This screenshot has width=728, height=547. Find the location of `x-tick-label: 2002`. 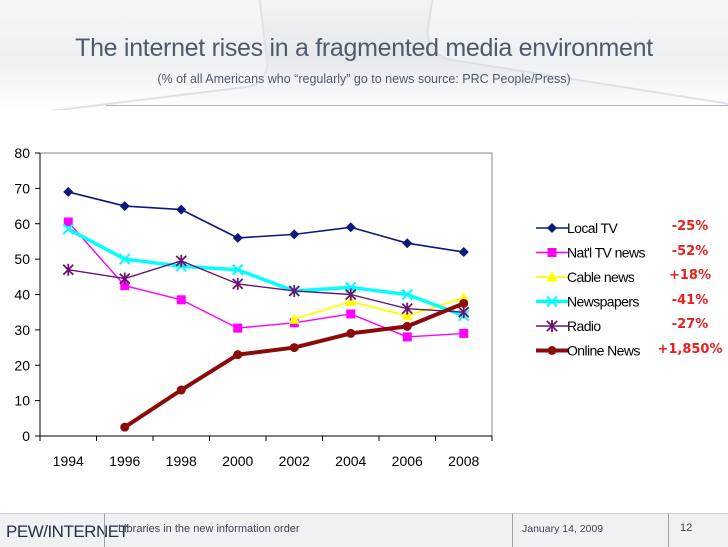

x-tick-label: 2002 is located at coordinates (294, 461).